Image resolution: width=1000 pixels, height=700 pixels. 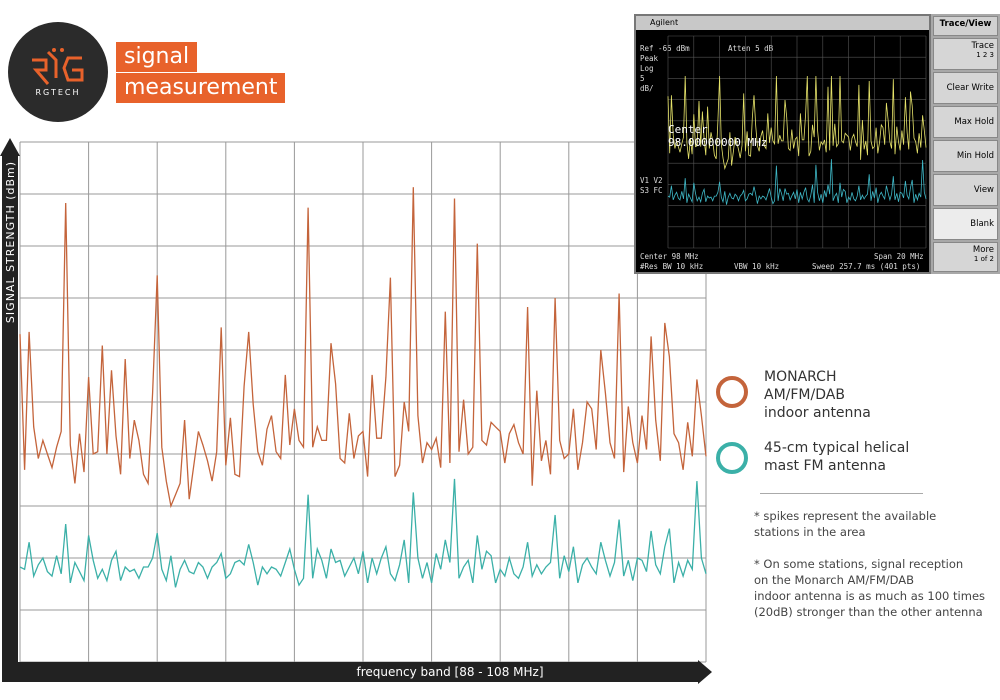 I want to click on softkey-max-hold: Max Hold, so click(x=965, y=122).